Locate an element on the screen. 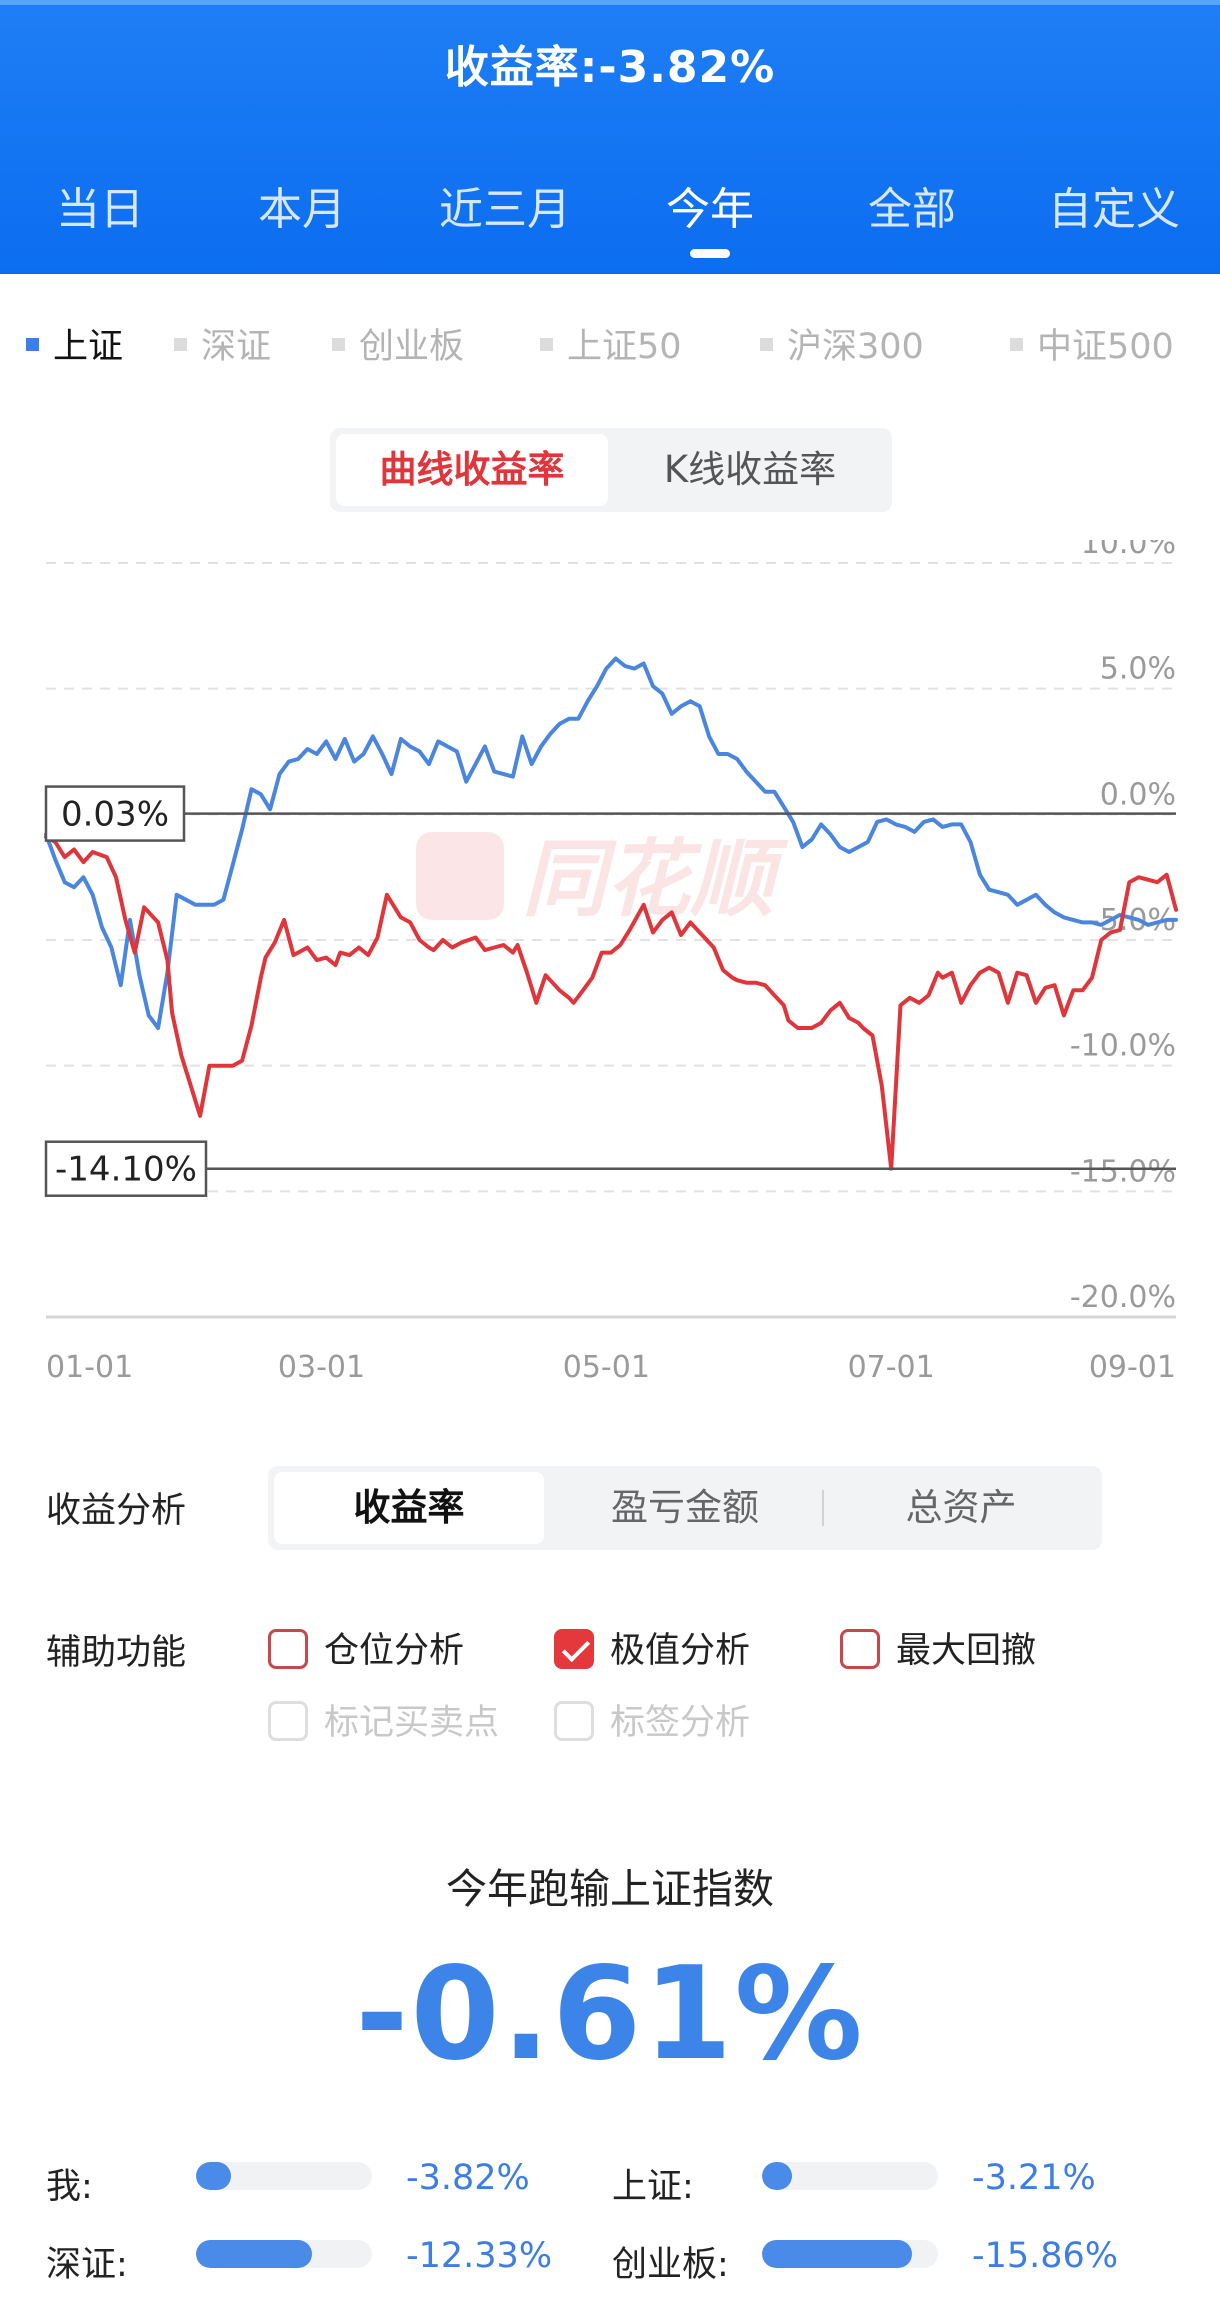 The height and width of the screenshot is (2320, 1220). comparison-value: -3.82% is located at coordinates (468, 2178).